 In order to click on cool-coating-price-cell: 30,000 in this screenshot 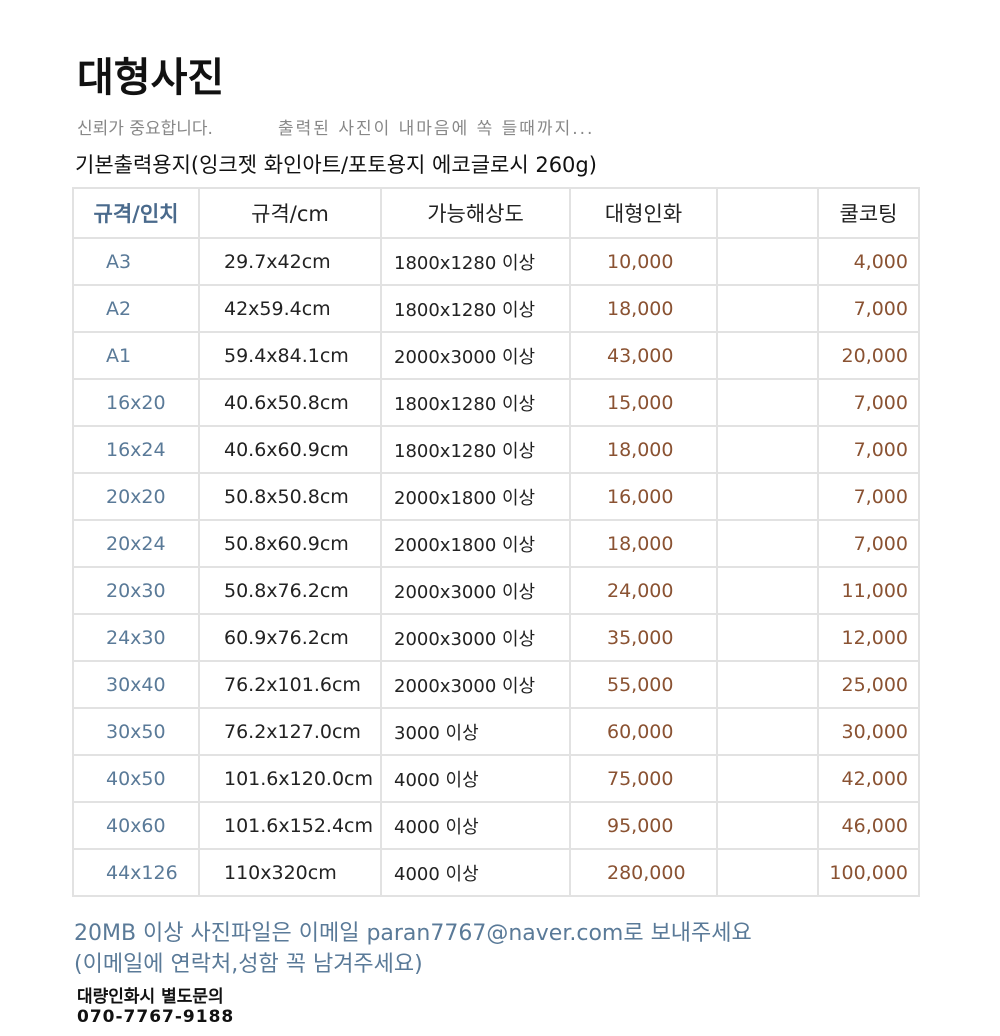, I will do `click(868, 731)`.